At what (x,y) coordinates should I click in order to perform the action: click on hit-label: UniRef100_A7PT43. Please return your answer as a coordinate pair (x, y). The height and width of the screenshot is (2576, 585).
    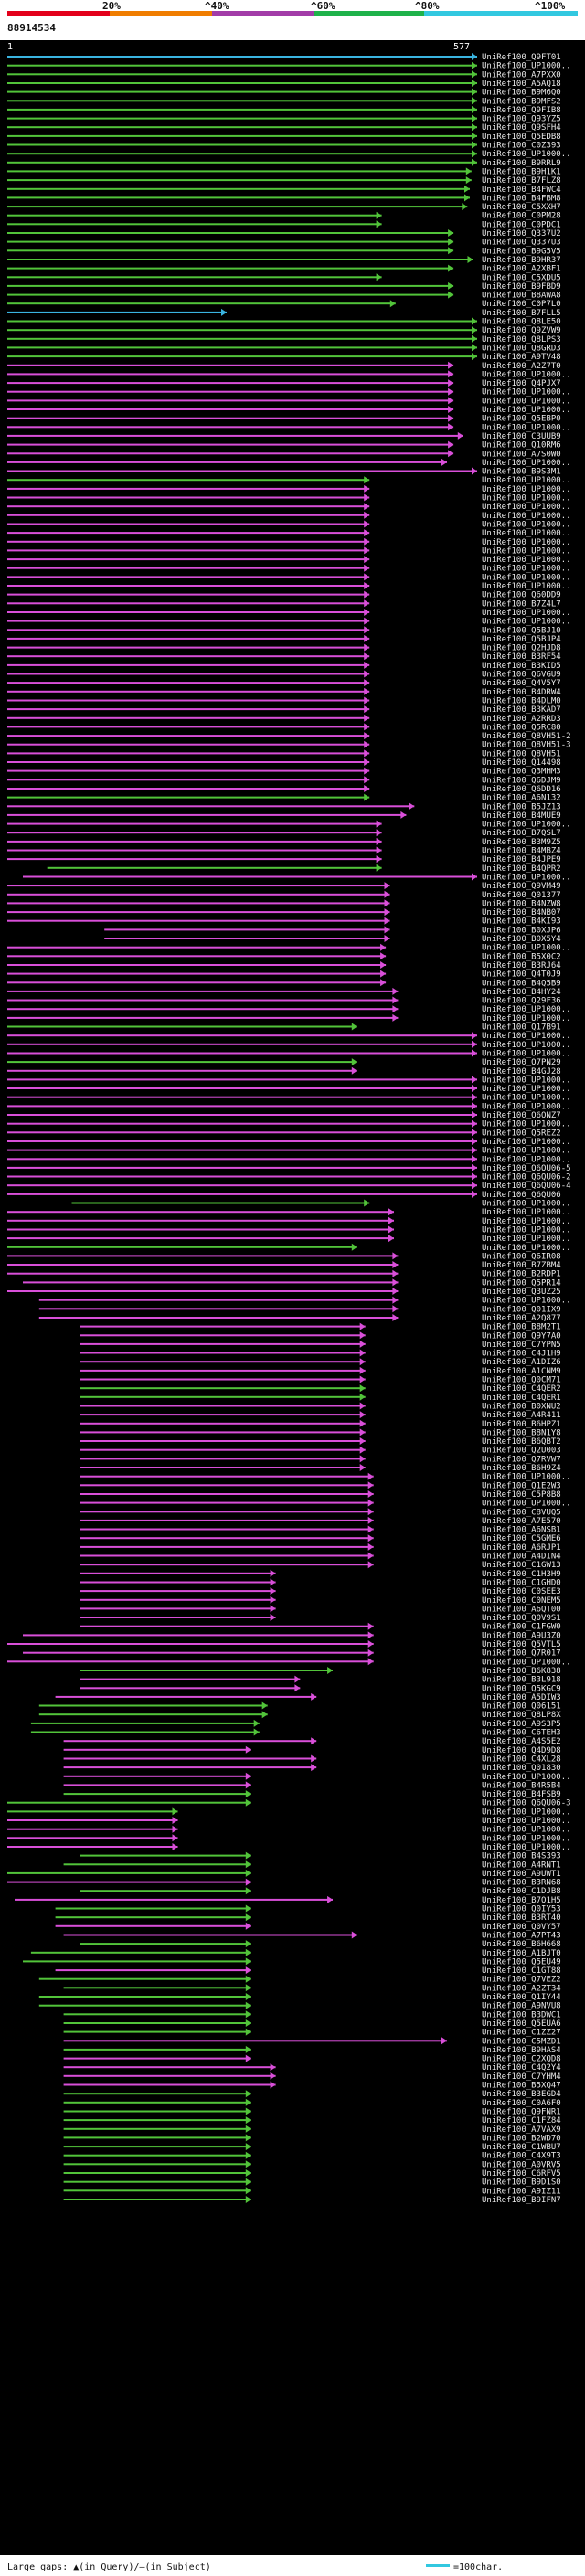
    Looking at the image, I should click on (521, 1936).